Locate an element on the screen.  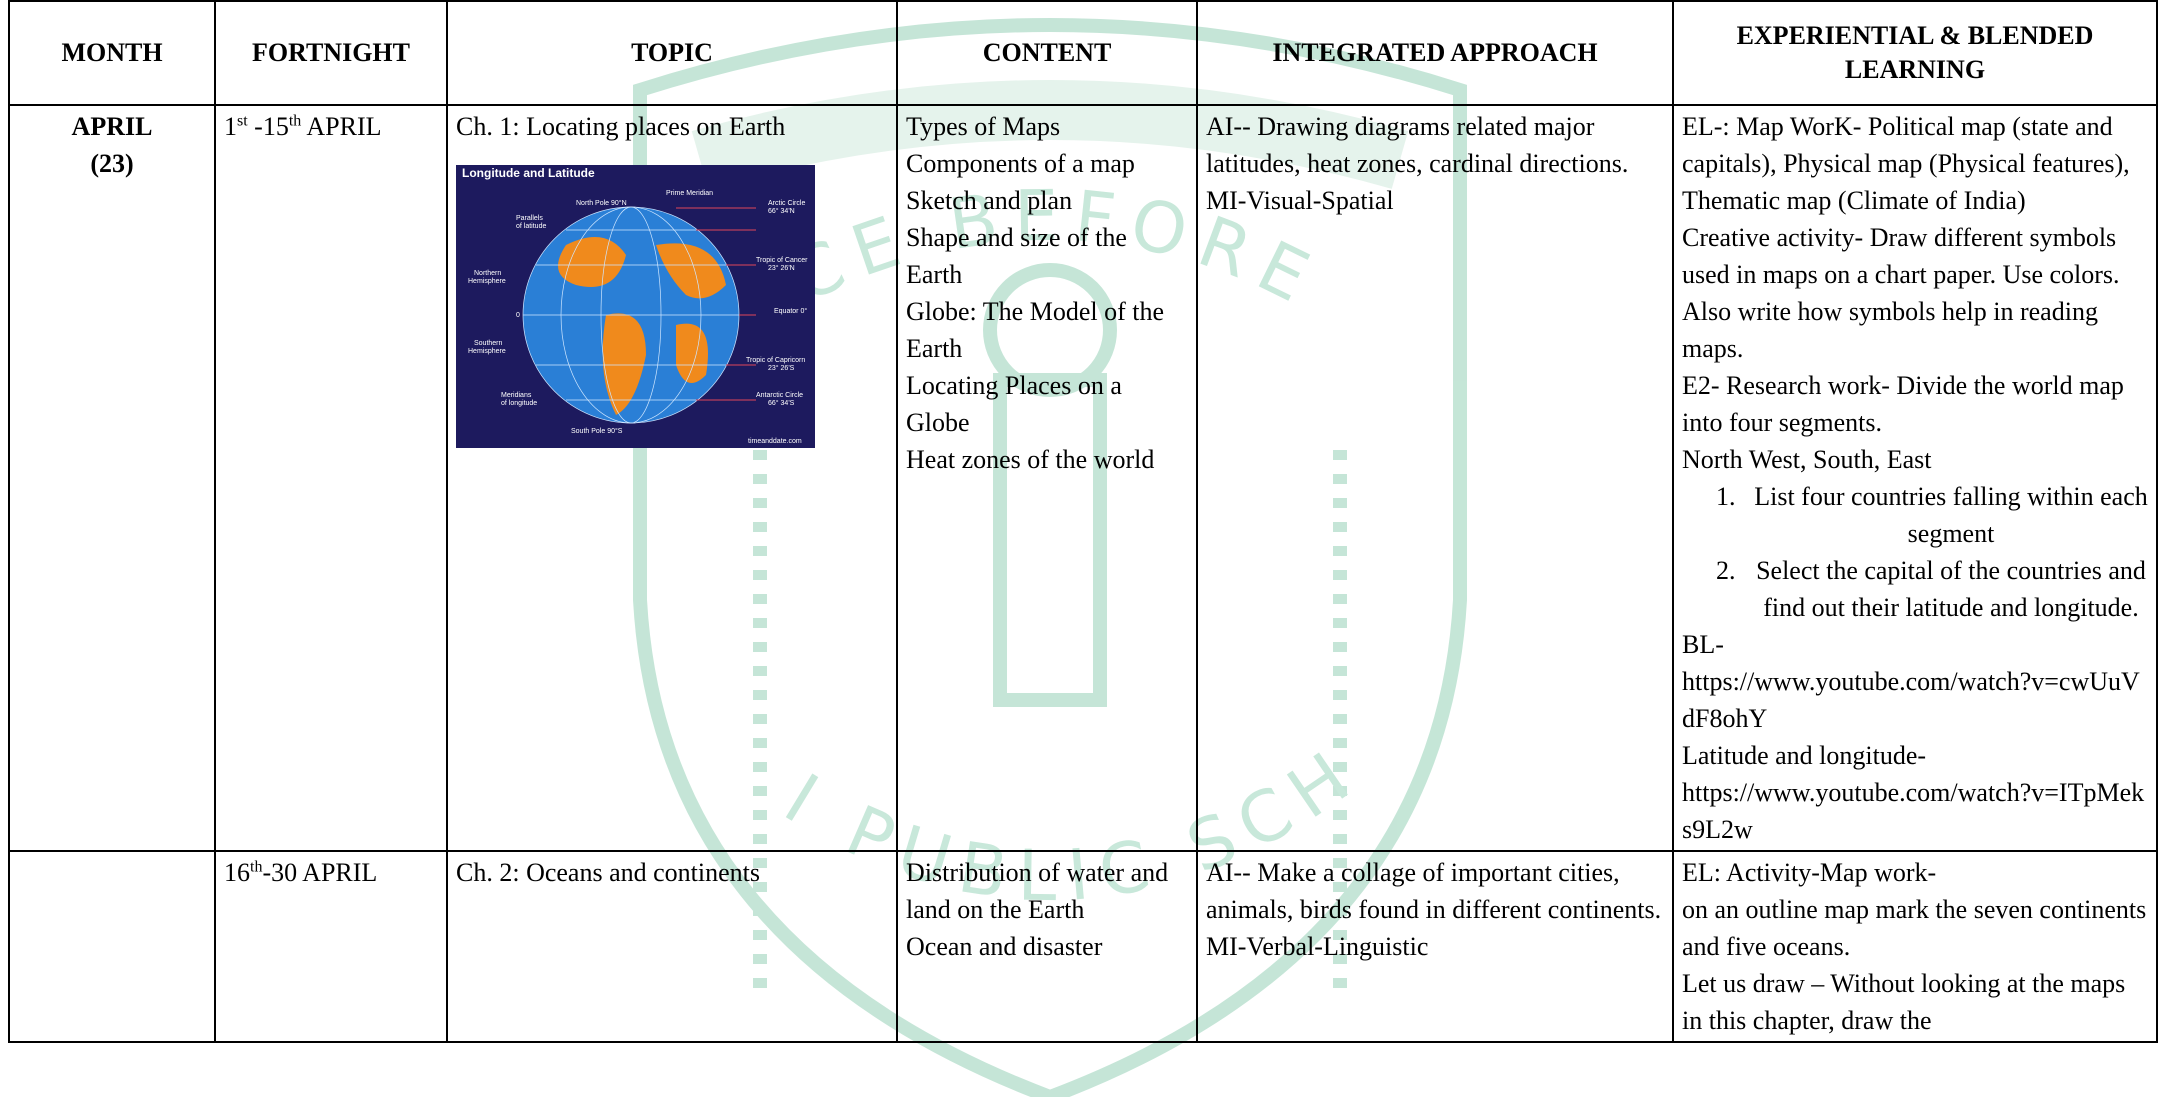
fortnight-text: 16 is located at coordinates (237, 872).